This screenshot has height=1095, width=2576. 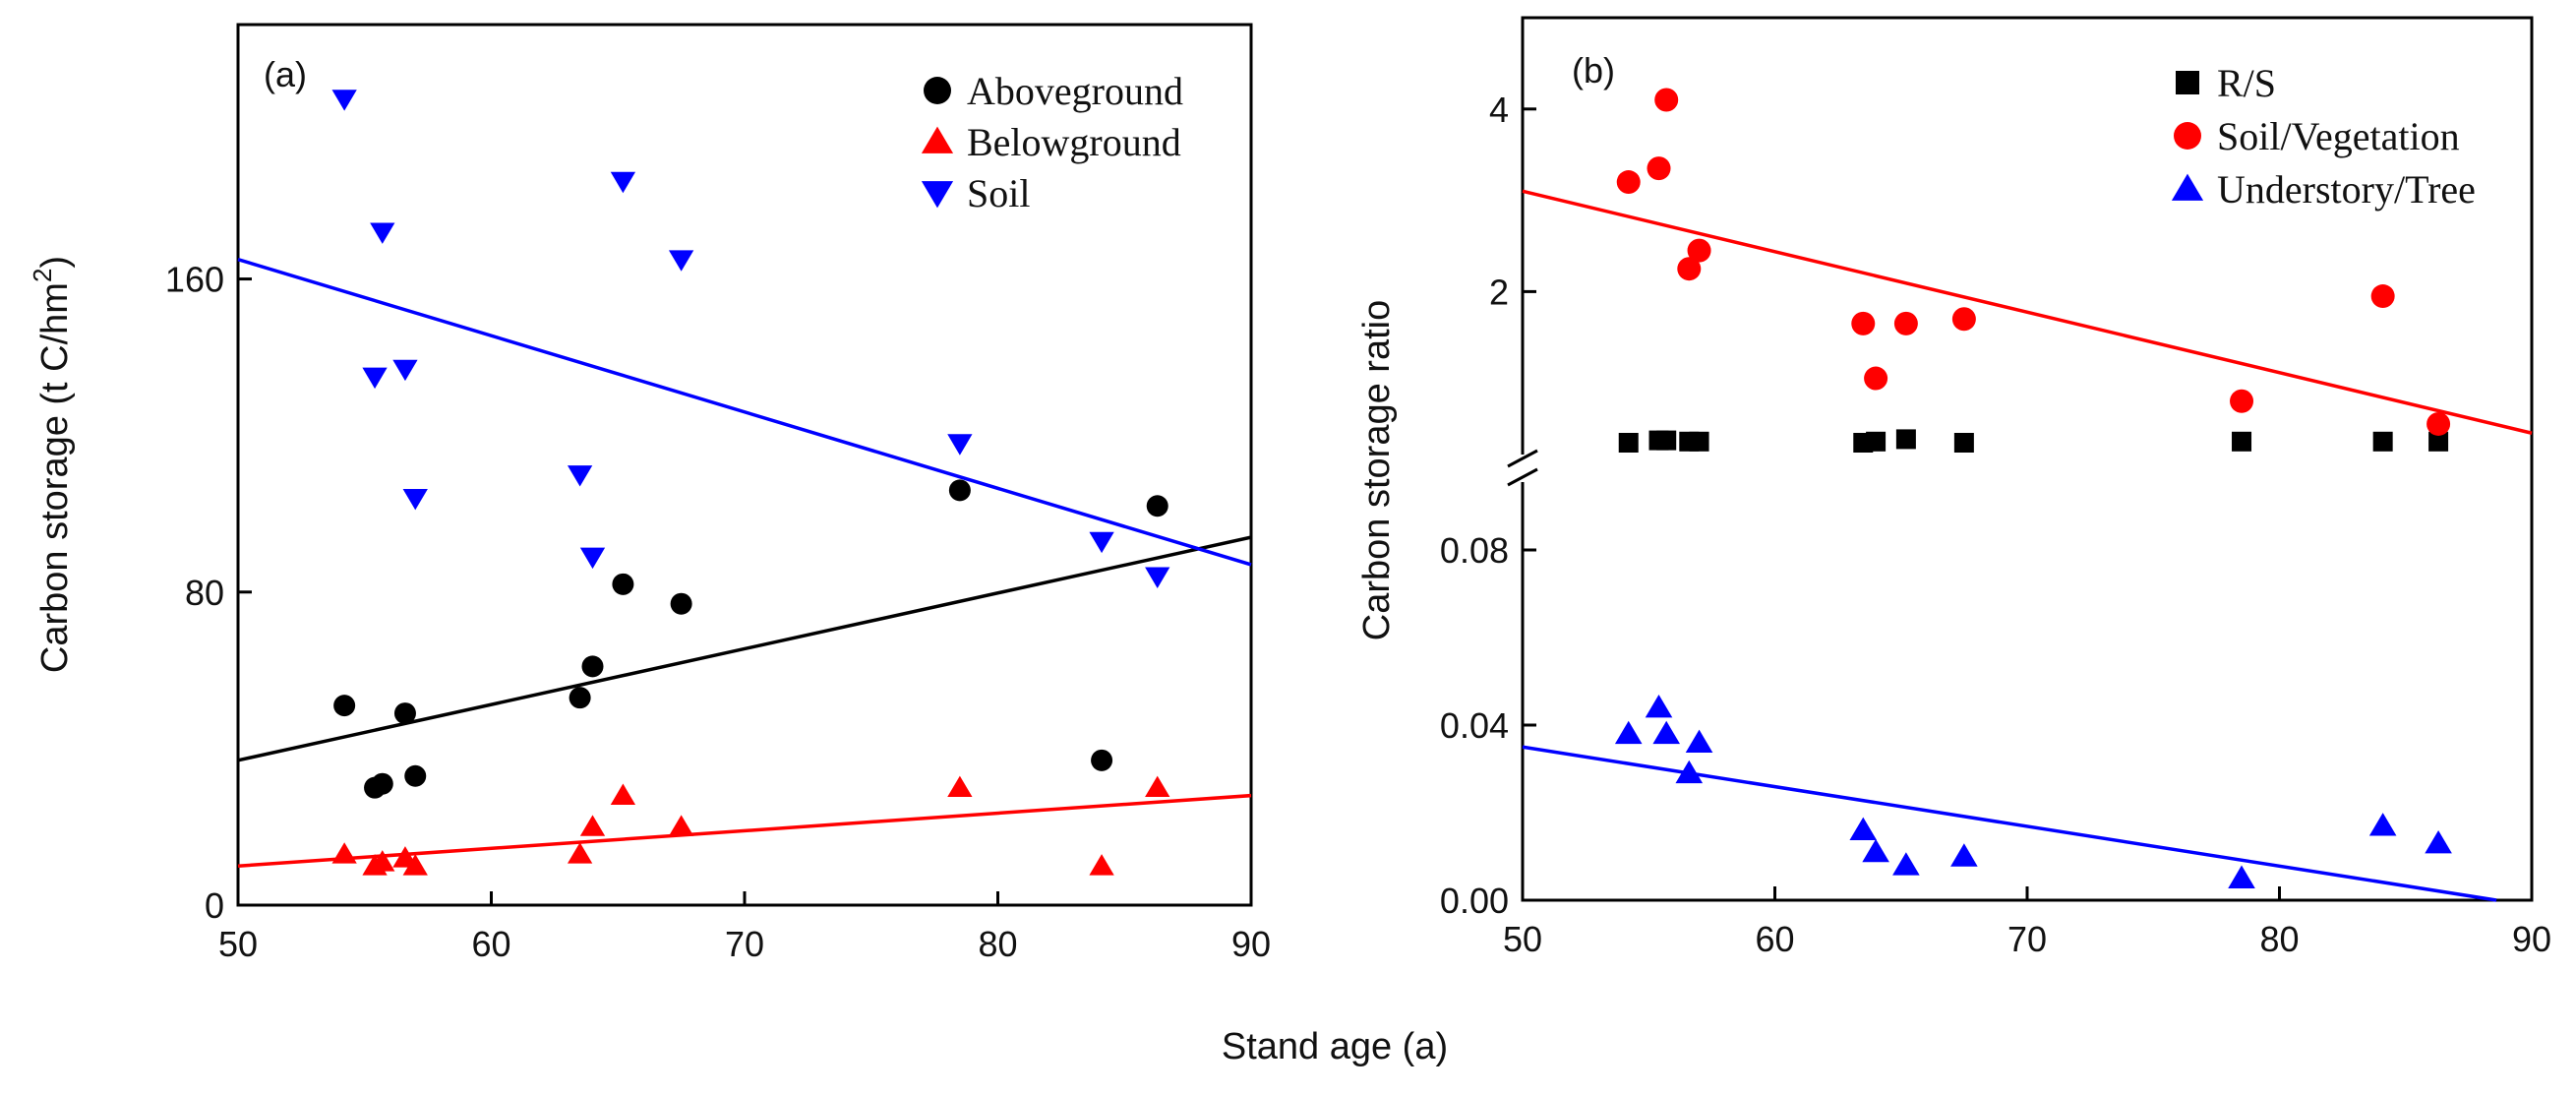 I want to click on panel-b-lower-y-tick-label: 0.08, so click(x=1474, y=550).